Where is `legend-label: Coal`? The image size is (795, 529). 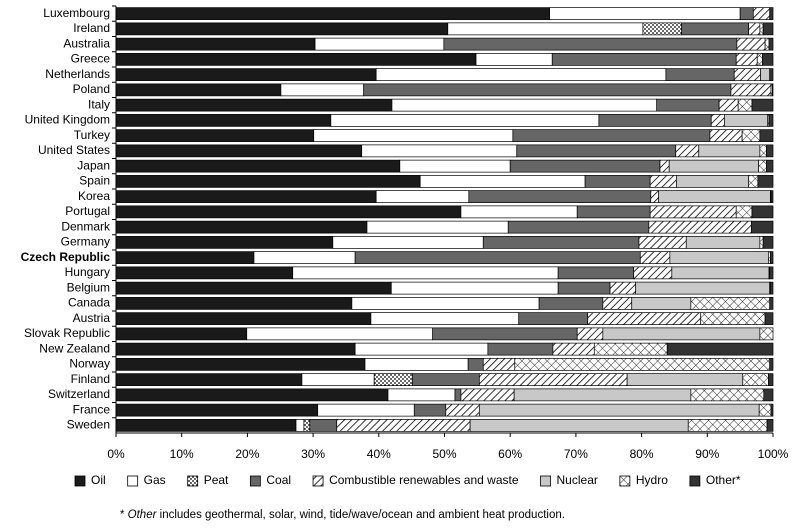 legend-label: Coal is located at coordinates (278, 480).